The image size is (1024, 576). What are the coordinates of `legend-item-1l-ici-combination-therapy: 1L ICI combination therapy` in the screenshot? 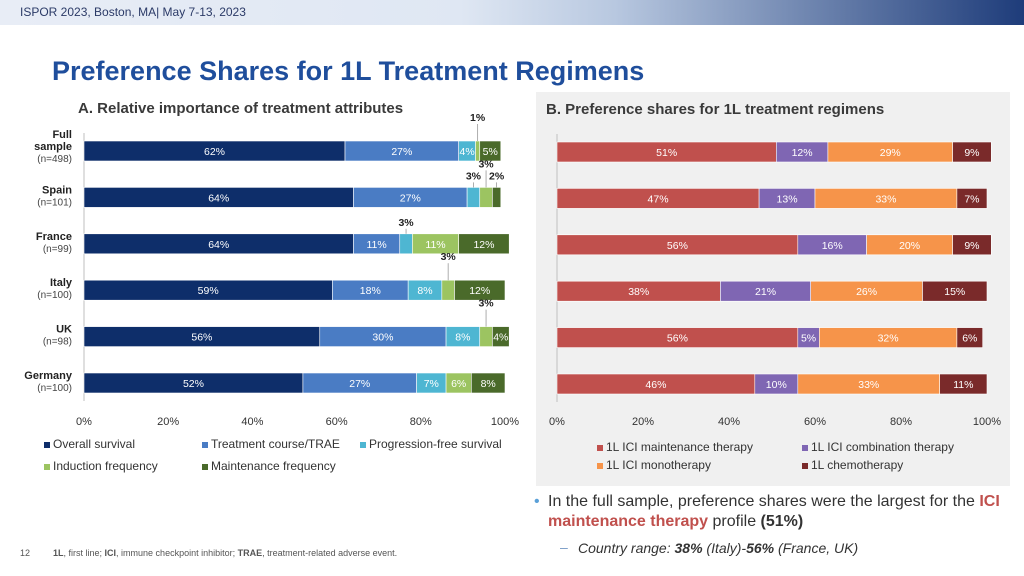 It's located at (878, 447).